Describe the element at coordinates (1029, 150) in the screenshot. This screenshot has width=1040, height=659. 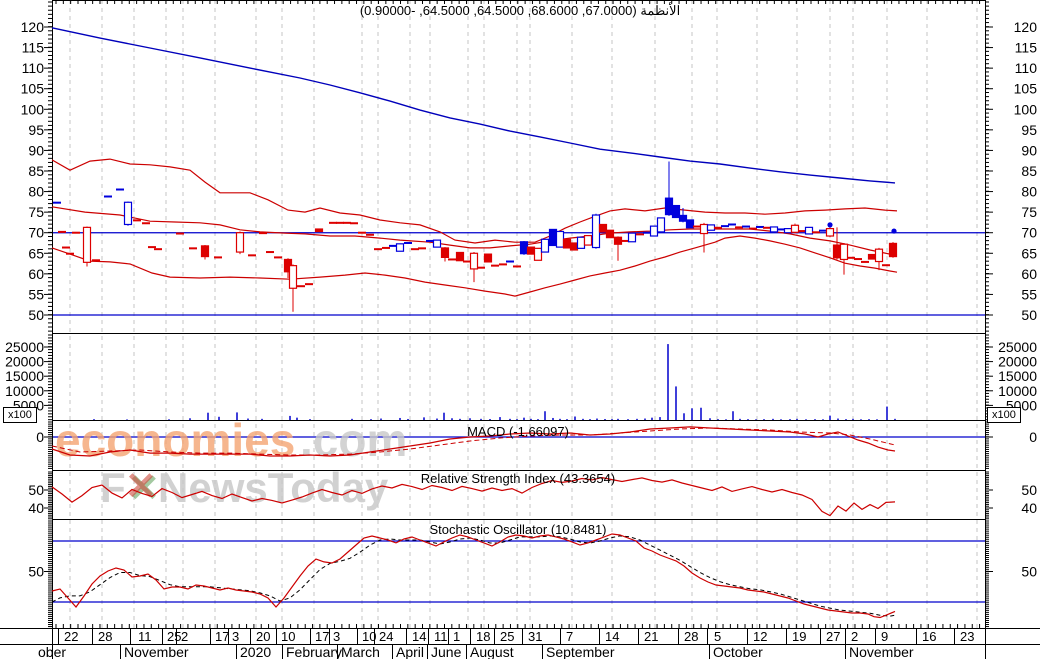
I see `y-tick-label-right: 90` at that location.